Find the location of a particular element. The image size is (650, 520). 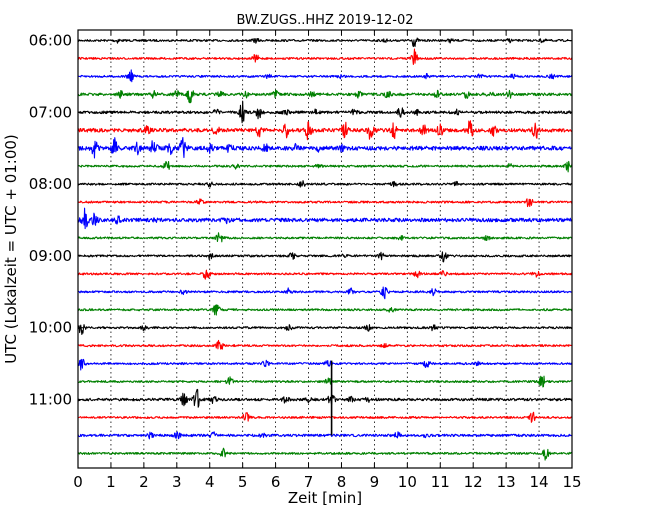

y-tick-label: 06:00 is located at coordinates (50, 41).